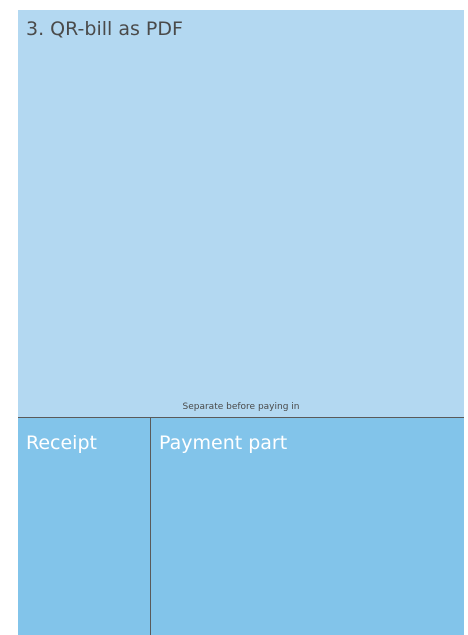  Describe the element at coordinates (84, 526) in the screenshot. I see `receipt-section: Receipt` at that location.